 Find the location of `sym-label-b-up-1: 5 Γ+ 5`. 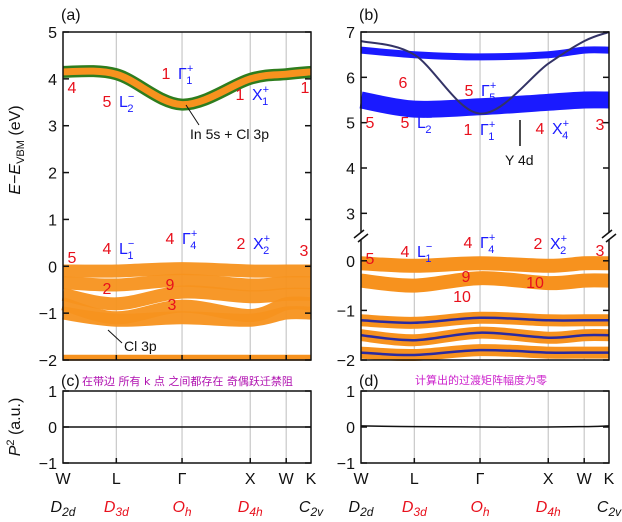

sym-label-b-up-1: 5 Γ+ 5 is located at coordinates (481, 92).